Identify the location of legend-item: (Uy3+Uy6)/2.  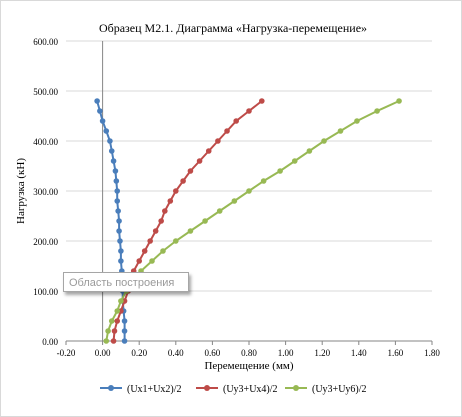
(326, 389).